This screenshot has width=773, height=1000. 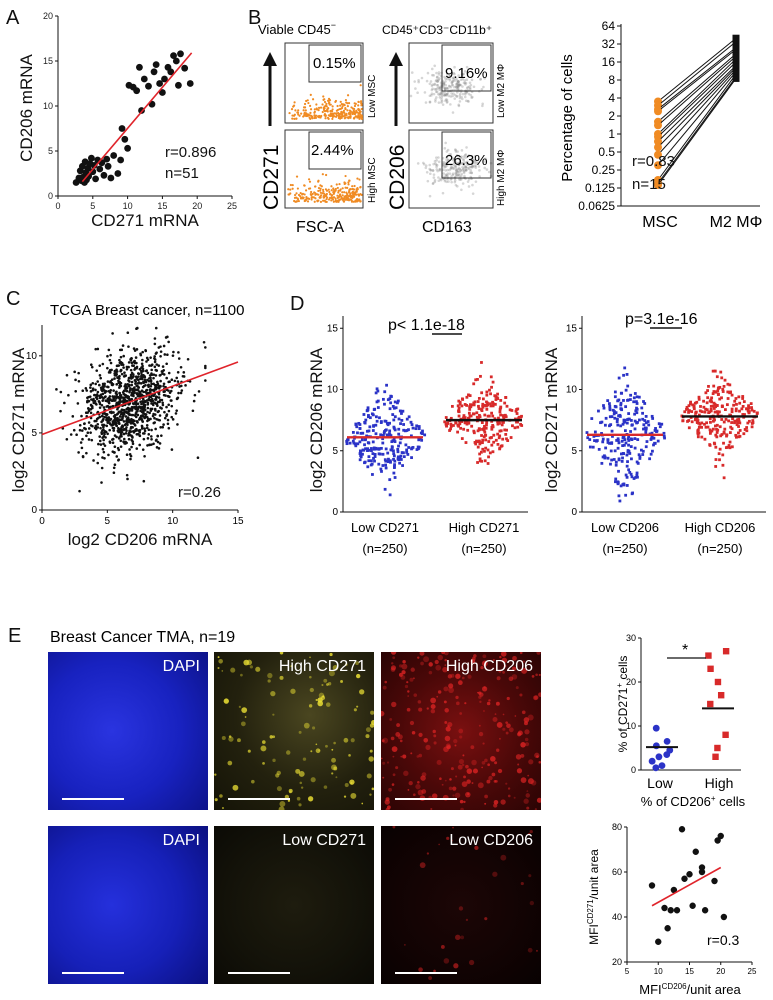 I want to click on y-tick-label: 4, so click(x=611, y=98).